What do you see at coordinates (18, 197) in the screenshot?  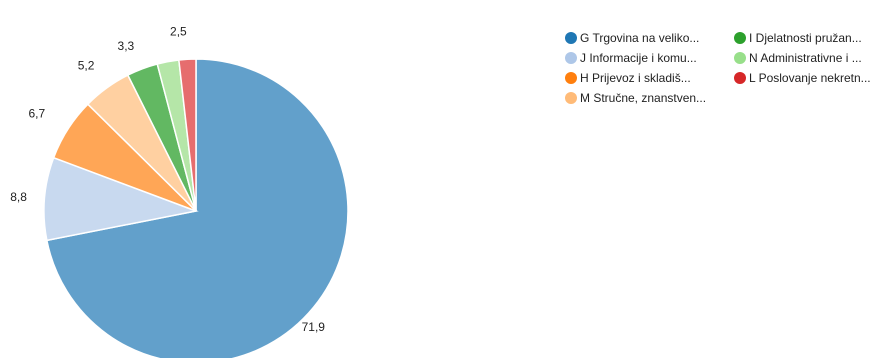 I see `data-label: 8,8` at bounding box center [18, 197].